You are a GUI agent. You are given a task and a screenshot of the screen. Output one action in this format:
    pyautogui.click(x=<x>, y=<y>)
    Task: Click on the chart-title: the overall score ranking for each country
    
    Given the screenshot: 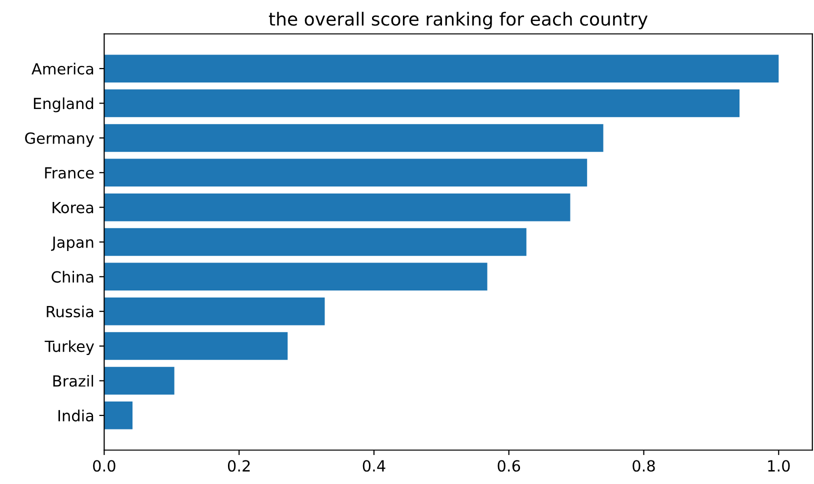 What is the action you would take?
    pyautogui.click(x=458, y=21)
    